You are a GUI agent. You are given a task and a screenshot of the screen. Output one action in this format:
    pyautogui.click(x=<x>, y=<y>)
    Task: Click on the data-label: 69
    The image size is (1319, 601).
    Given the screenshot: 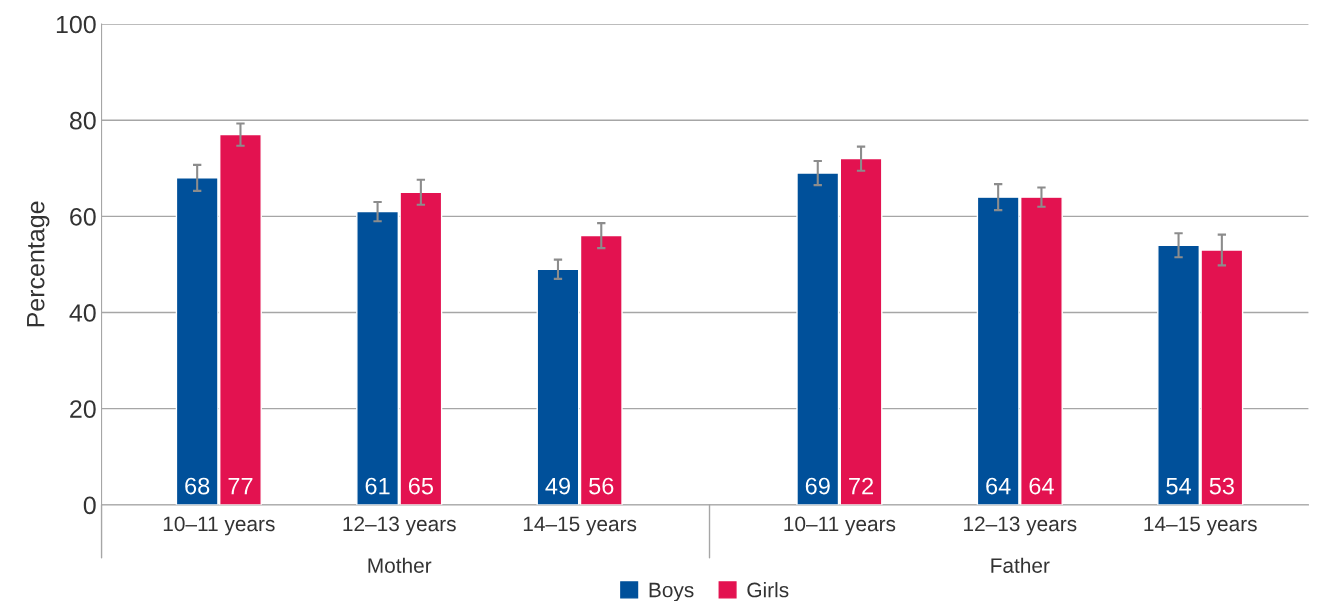 What is the action you would take?
    pyautogui.click(x=817, y=486)
    